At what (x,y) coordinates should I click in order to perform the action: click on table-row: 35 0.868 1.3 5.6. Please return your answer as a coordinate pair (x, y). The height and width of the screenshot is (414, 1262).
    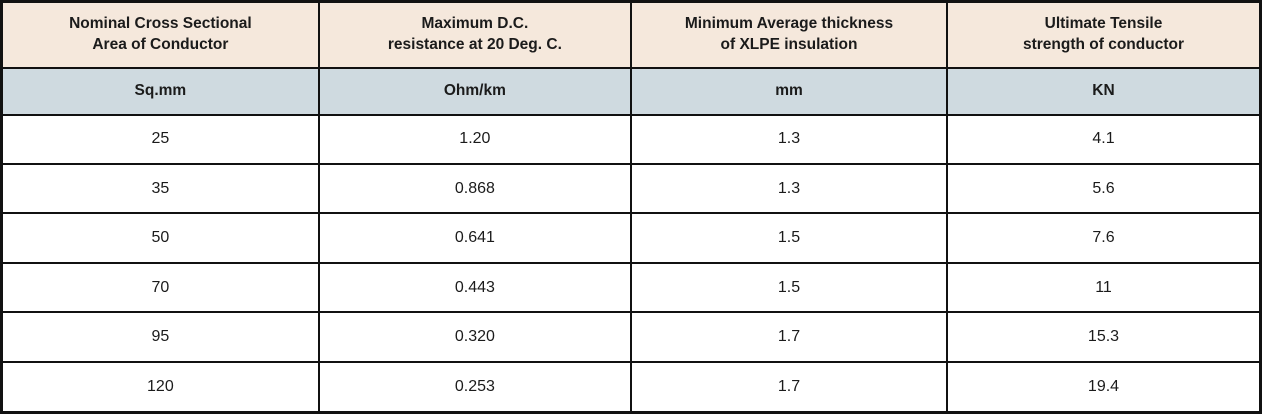
    Looking at the image, I should click on (631, 188).